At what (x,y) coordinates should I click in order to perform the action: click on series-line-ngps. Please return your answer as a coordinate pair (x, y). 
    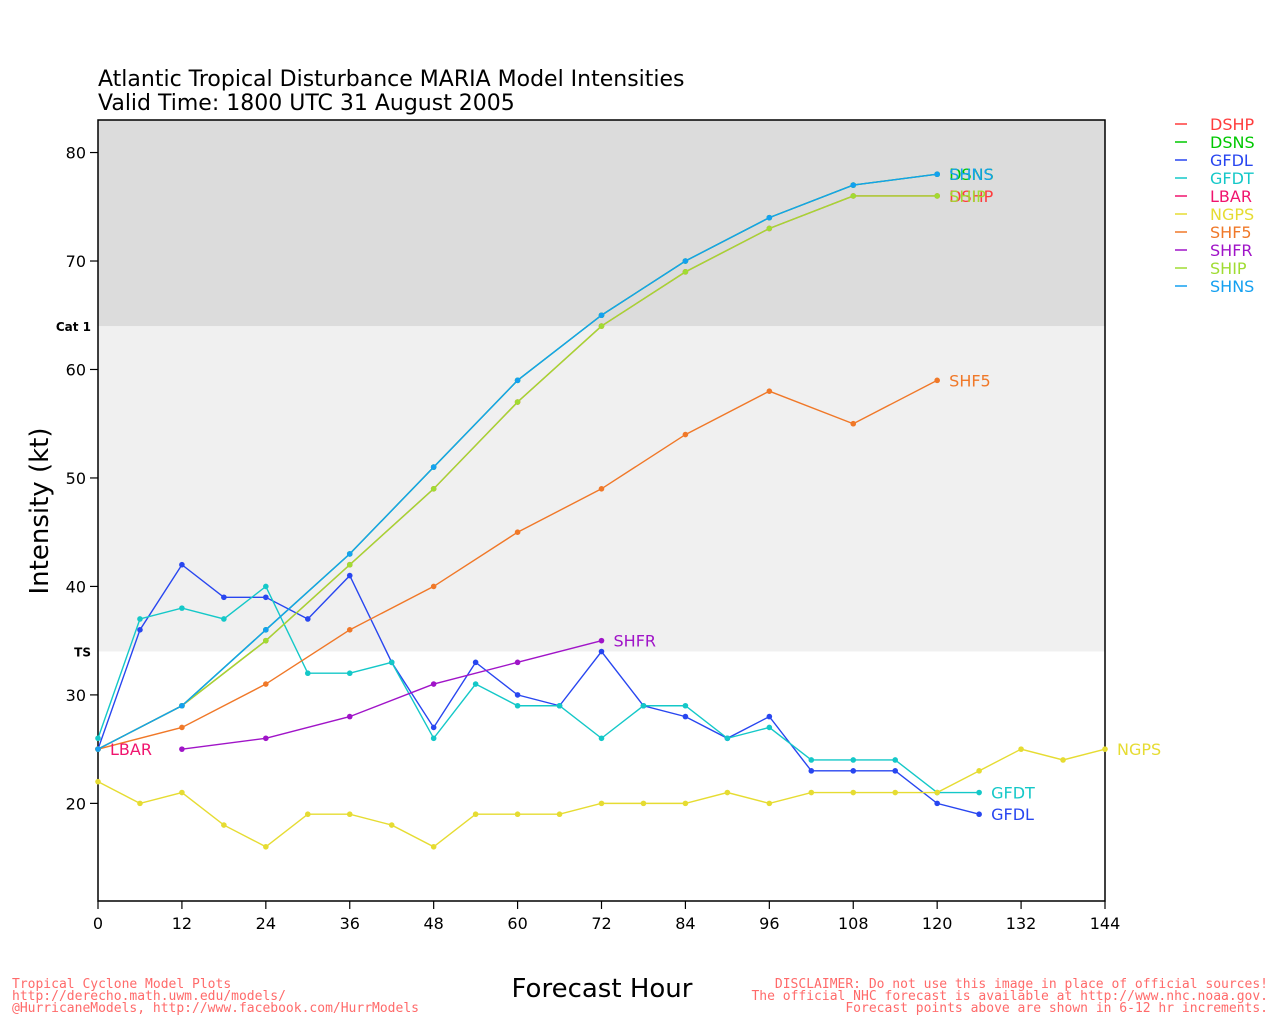
    Looking at the image, I should click on (601, 798).